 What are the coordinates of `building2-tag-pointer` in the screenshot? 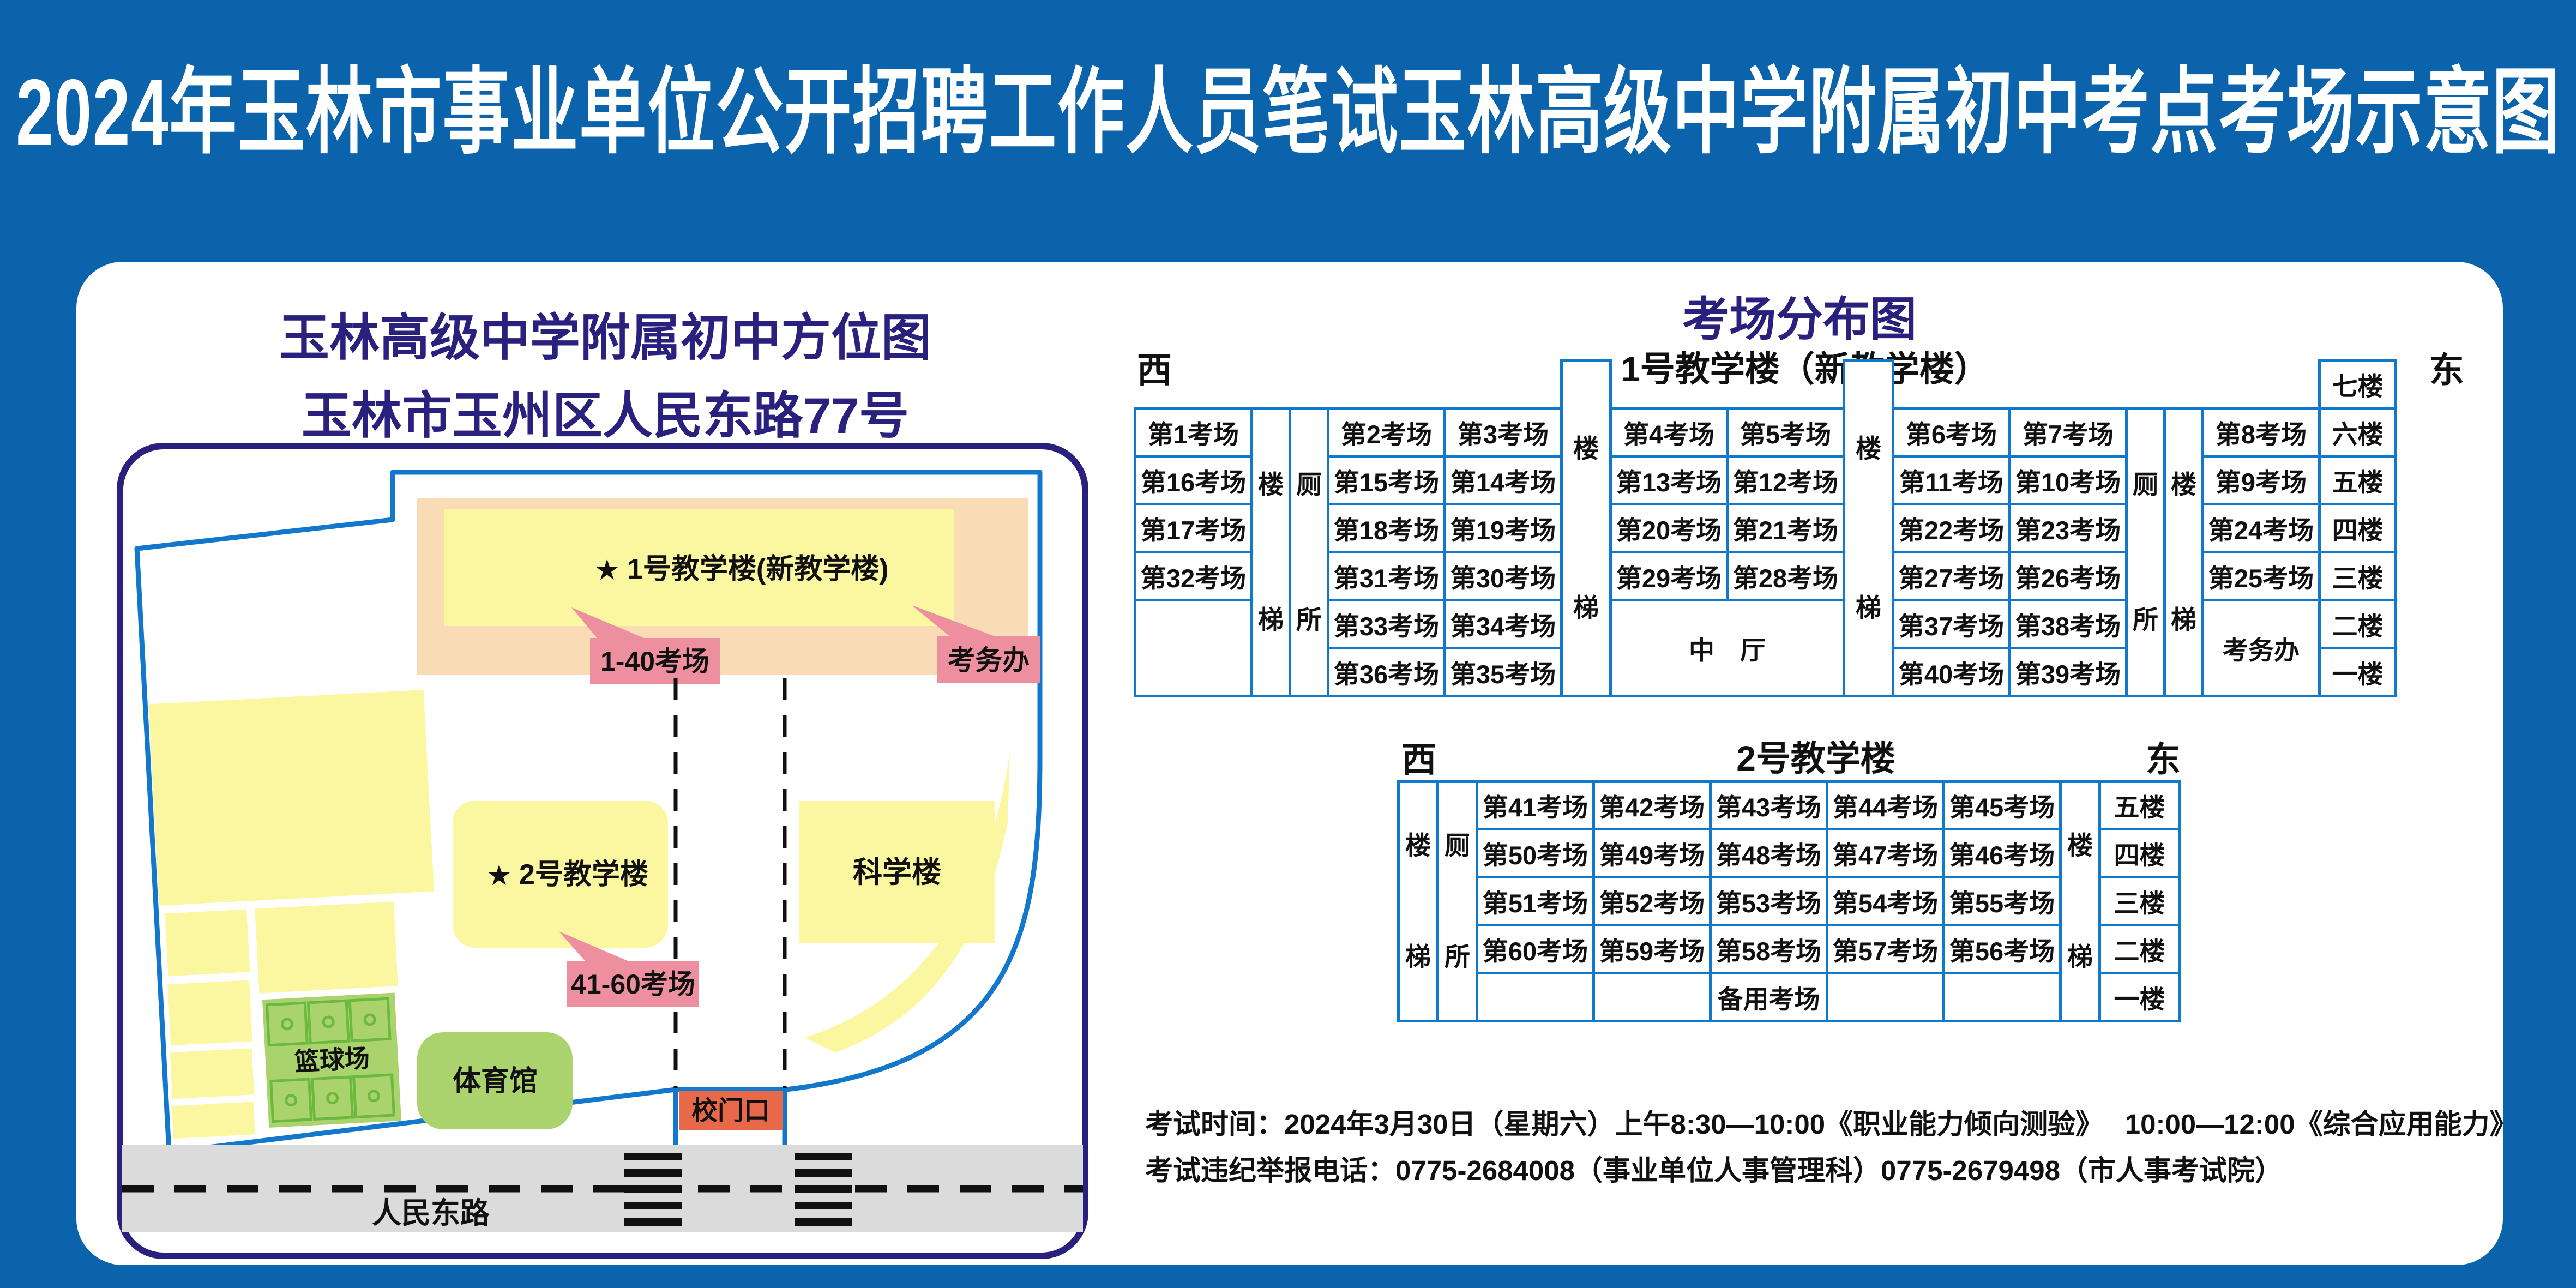 It's located at (597, 947).